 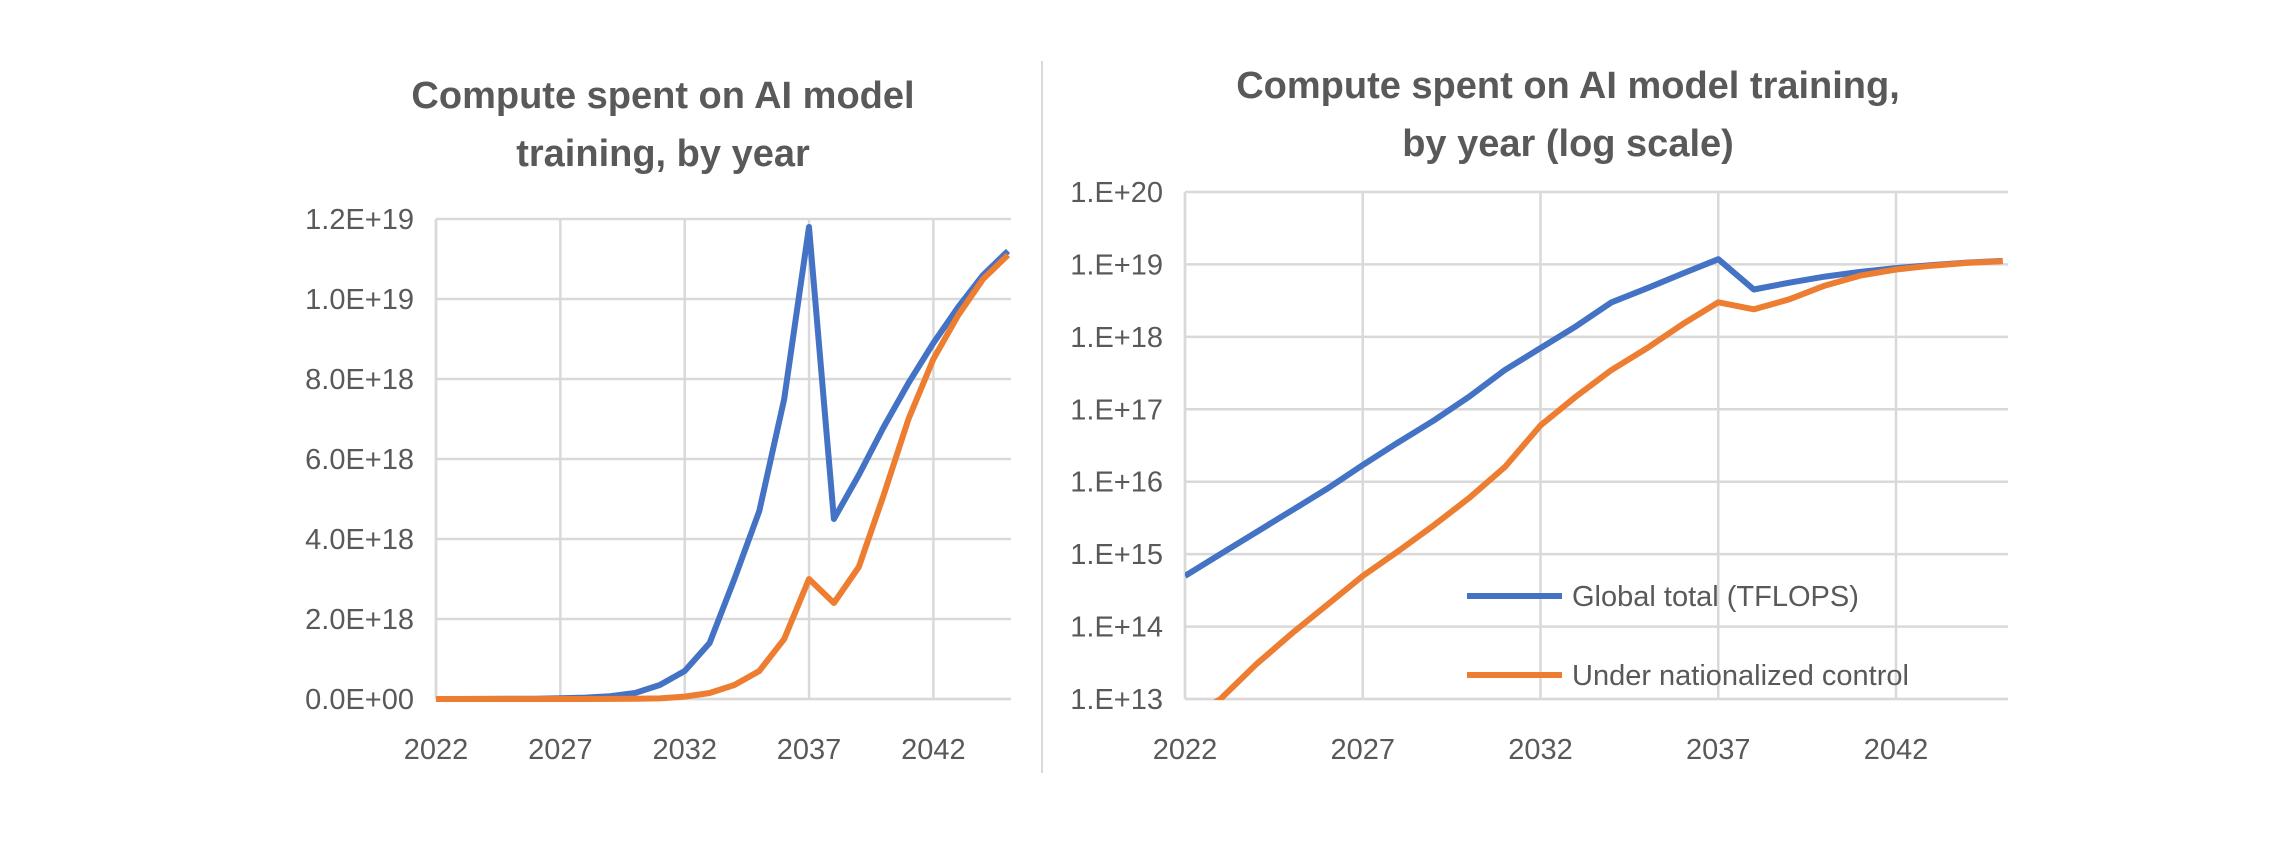 I want to click on legend-label: Under nationalized control, so click(x=1740, y=676).